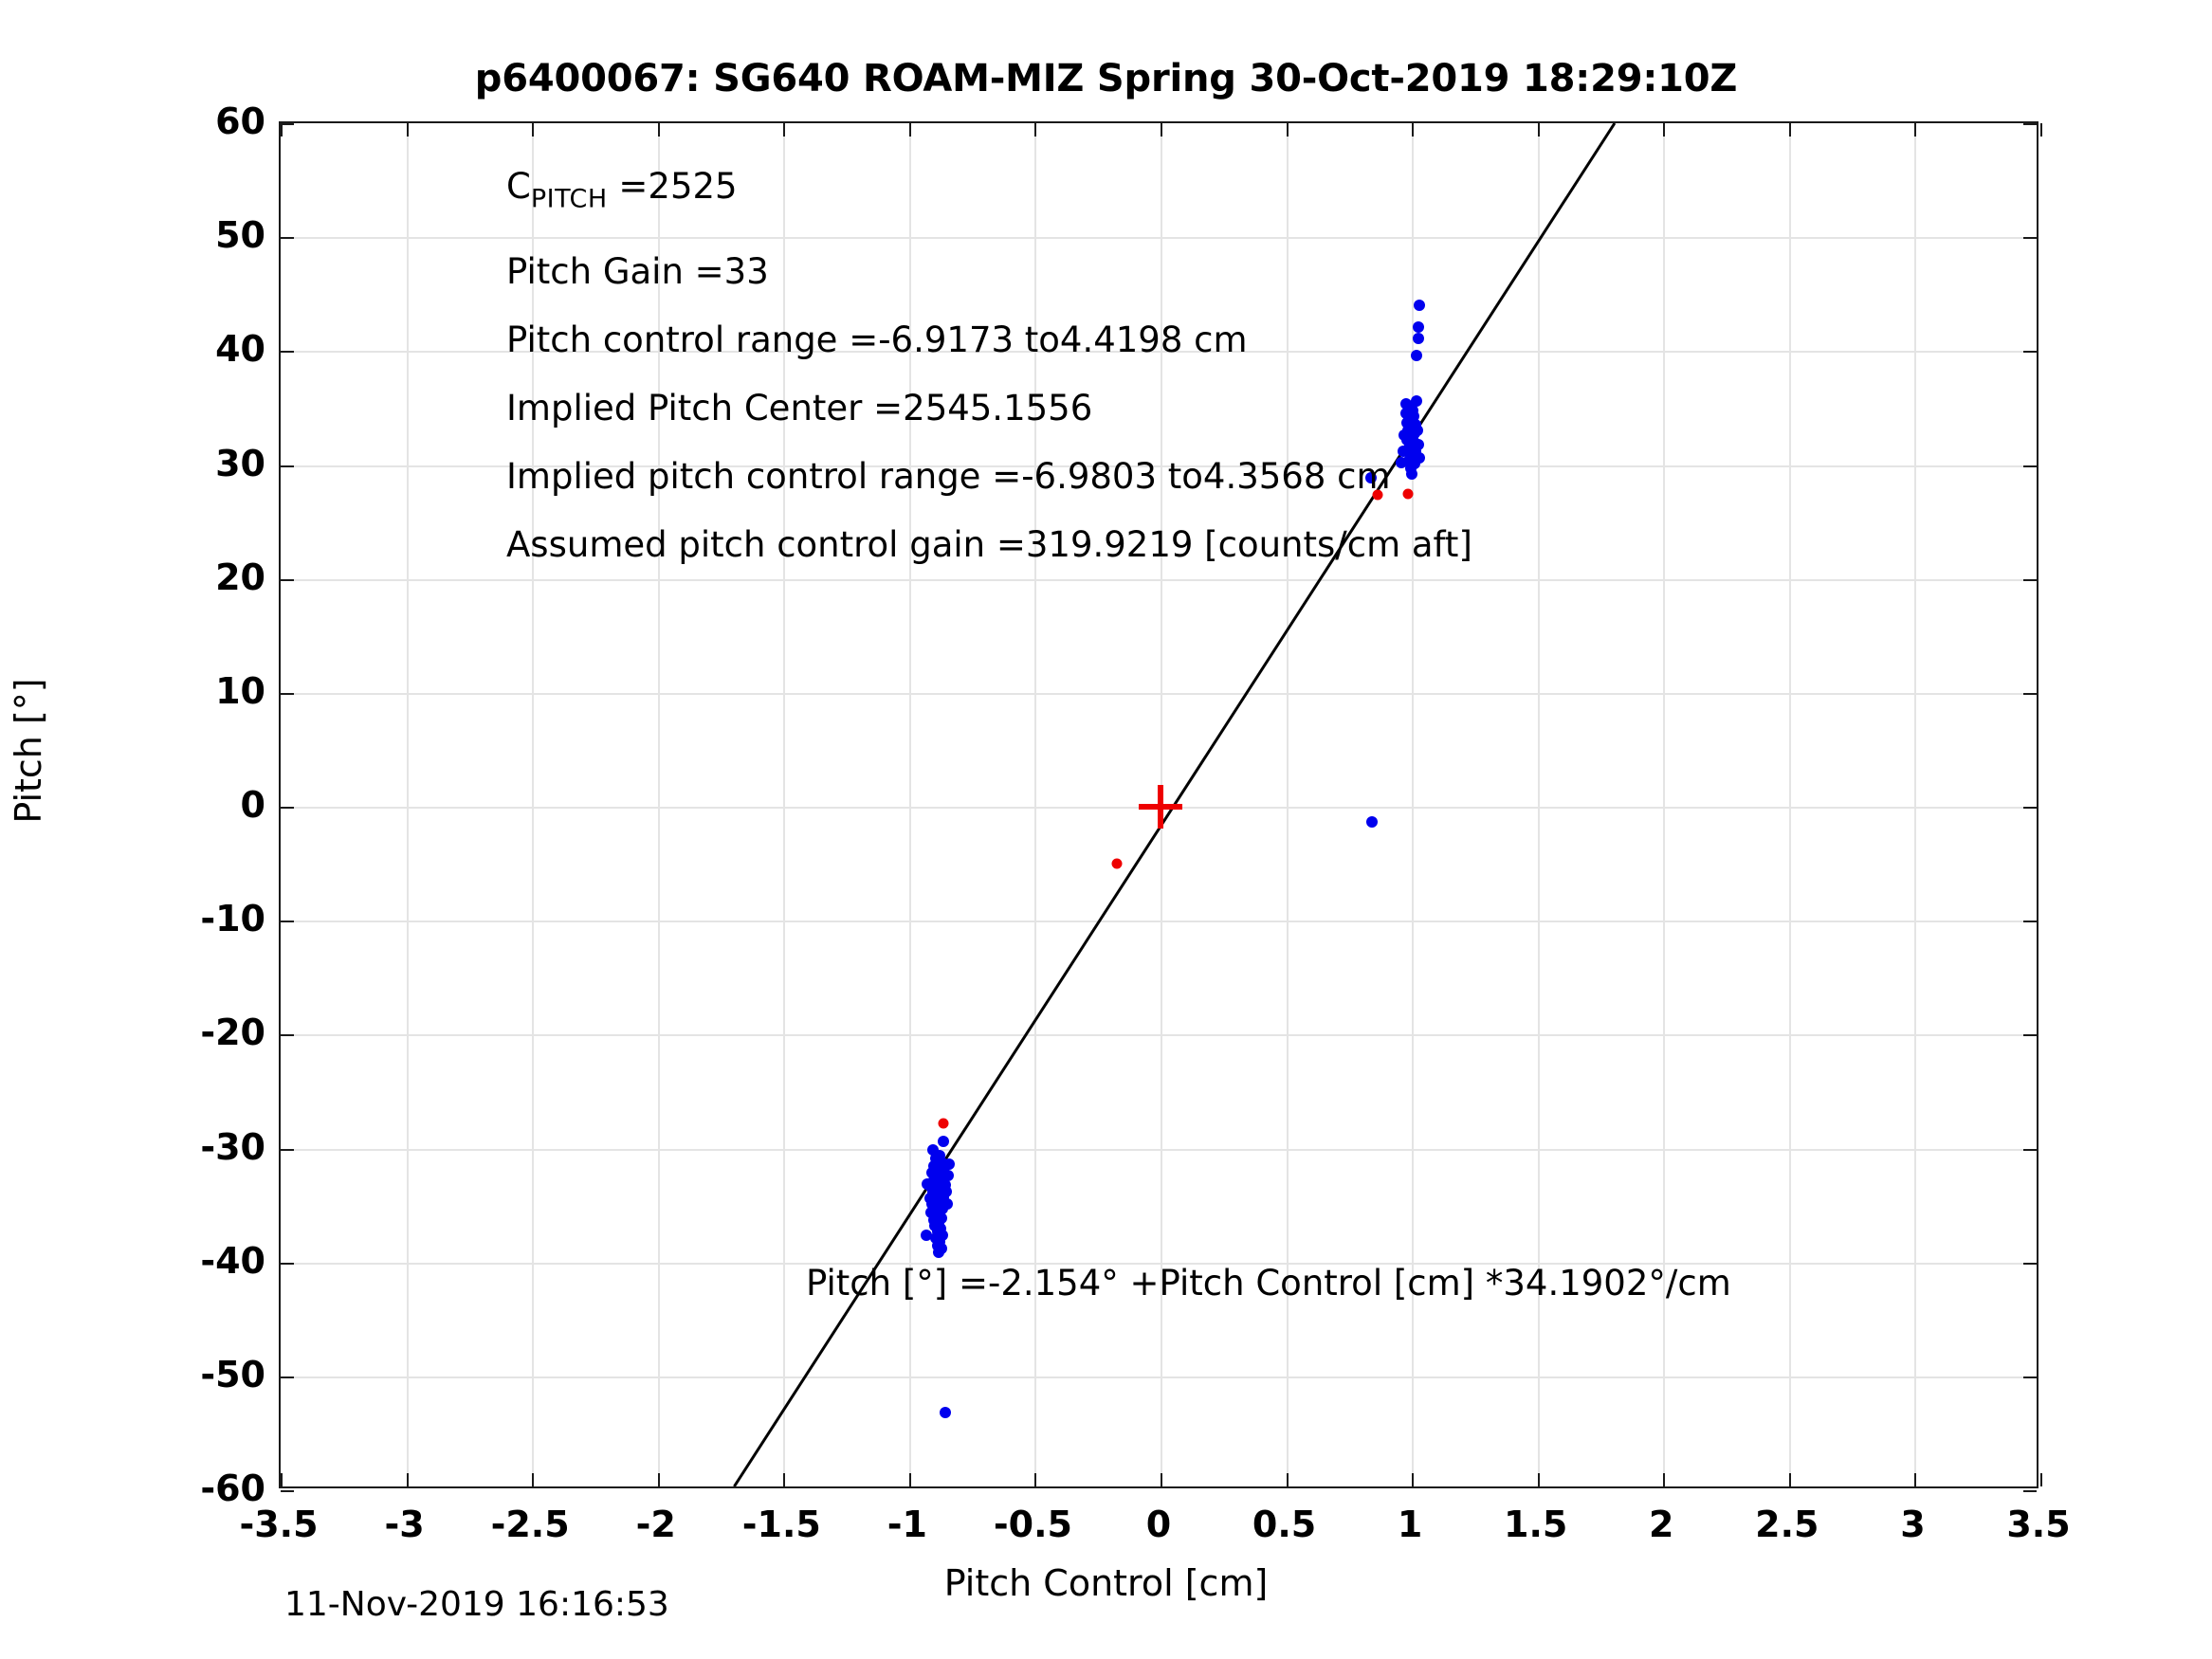  I want to click on x-tick-label: 3, so click(1913, 1524).